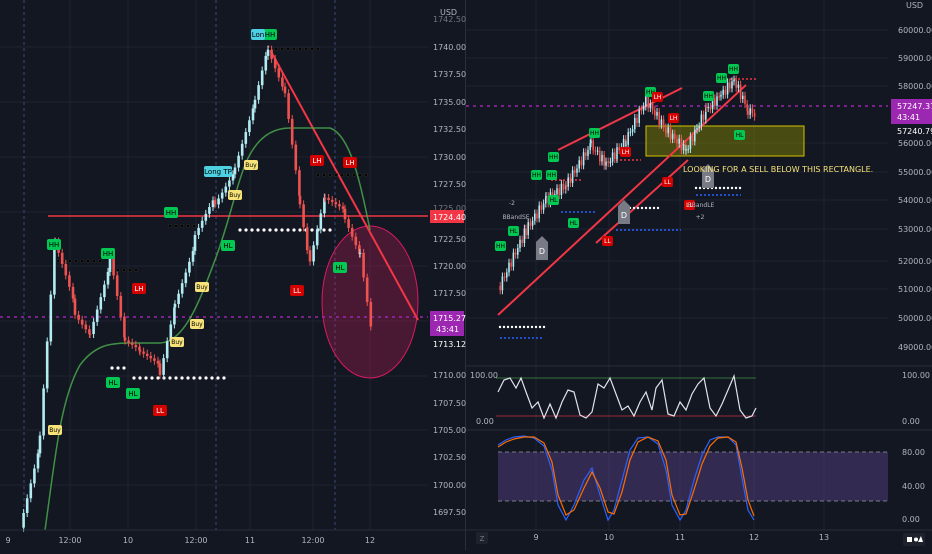  Describe the element at coordinates (914, 539) in the screenshot. I see `tradingview-logo-icon` at that location.